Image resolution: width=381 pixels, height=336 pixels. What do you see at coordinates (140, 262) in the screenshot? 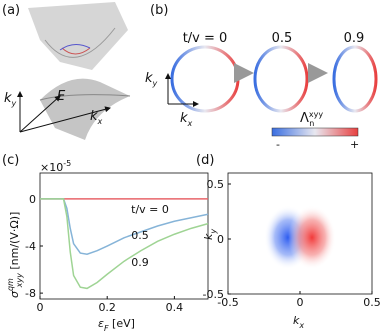
I see `series-label: 0.9` at bounding box center [140, 262].